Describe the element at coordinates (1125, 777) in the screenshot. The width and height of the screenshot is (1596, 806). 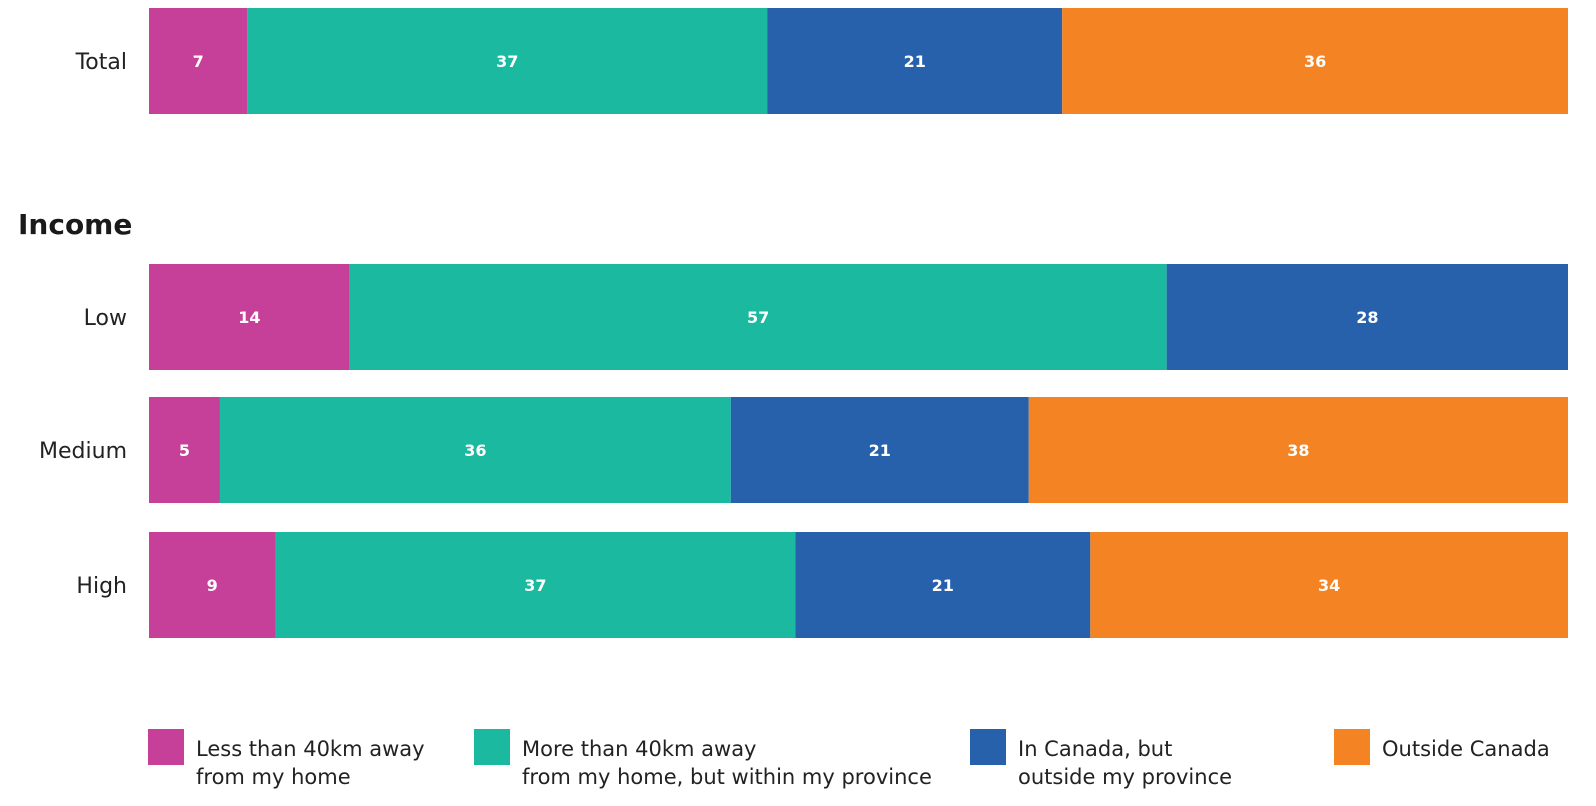
I see `legend-label: outside my province` at that location.